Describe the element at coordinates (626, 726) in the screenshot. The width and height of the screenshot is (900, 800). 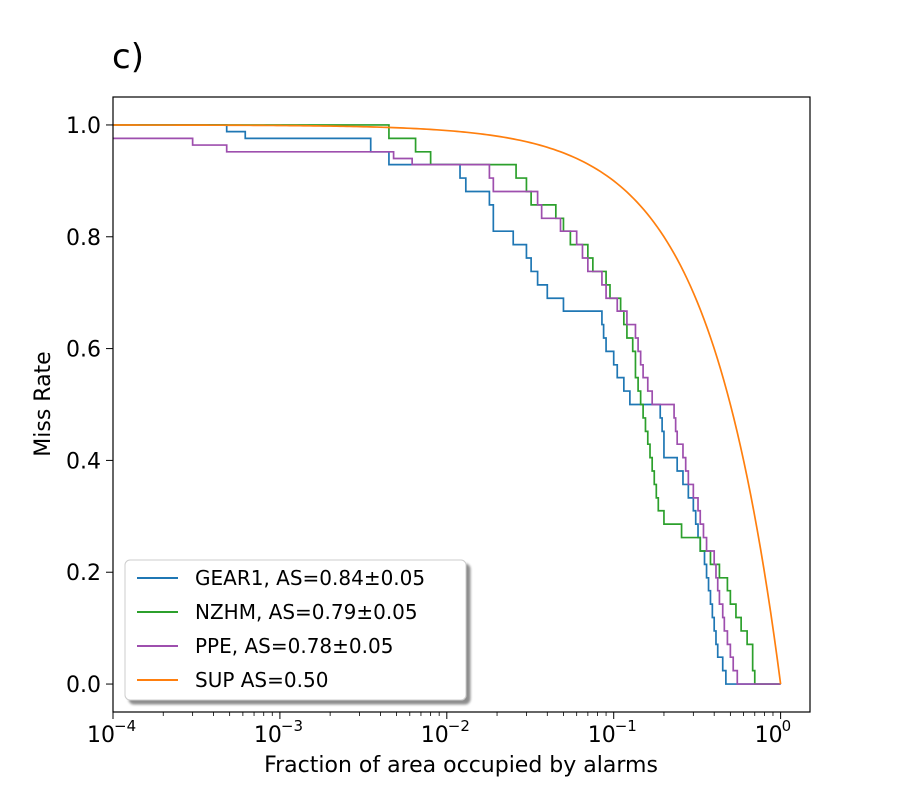
I see `x-tick-exponent: −1` at that location.